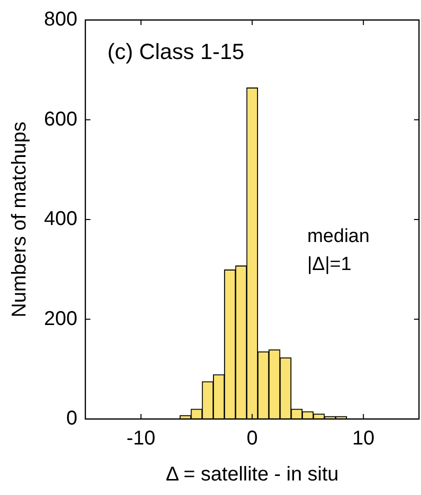 This screenshot has height=495, width=421. Describe the element at coordinates (19, 220) in the screenshot. I see `y-axis-title: Numbers of matchups` at that location.